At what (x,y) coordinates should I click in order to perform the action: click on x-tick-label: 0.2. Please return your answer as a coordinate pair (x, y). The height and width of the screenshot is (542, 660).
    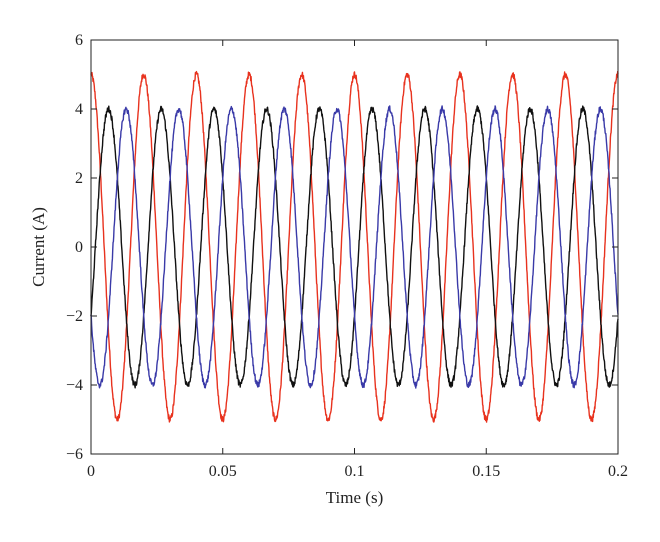
    Looking at the image, I should click on (618, 471).